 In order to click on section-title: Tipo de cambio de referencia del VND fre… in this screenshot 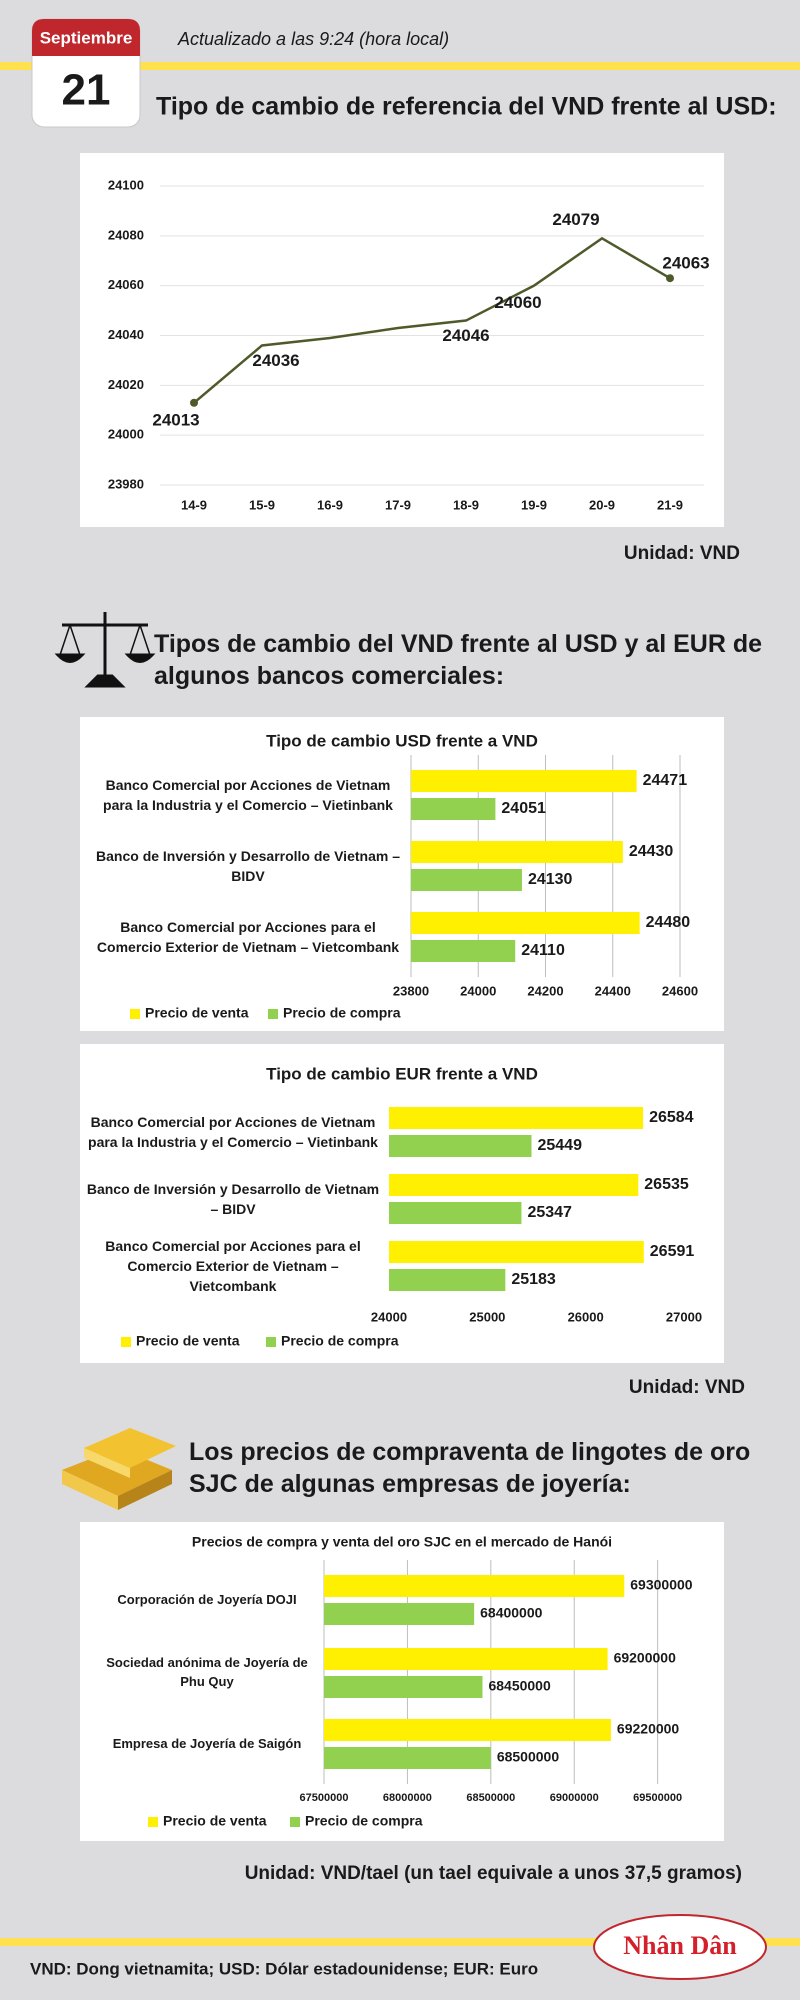, I will do `click(466, 107)`.